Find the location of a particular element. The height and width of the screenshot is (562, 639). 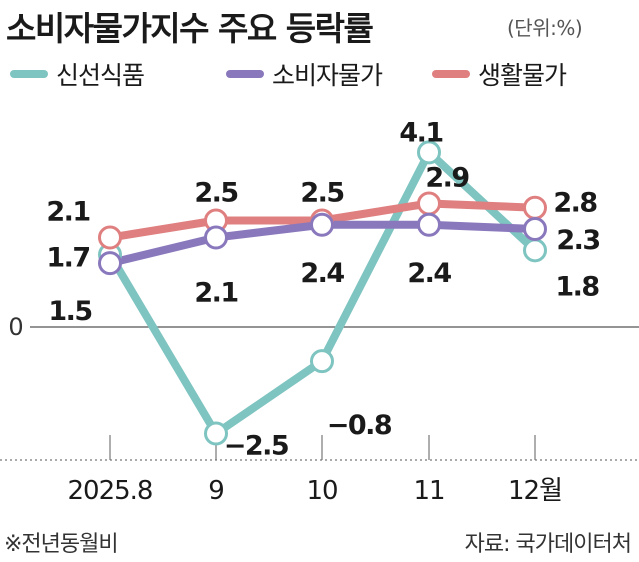

x-tick-label-0: 2025.8 is located at coordinates (110, 491).